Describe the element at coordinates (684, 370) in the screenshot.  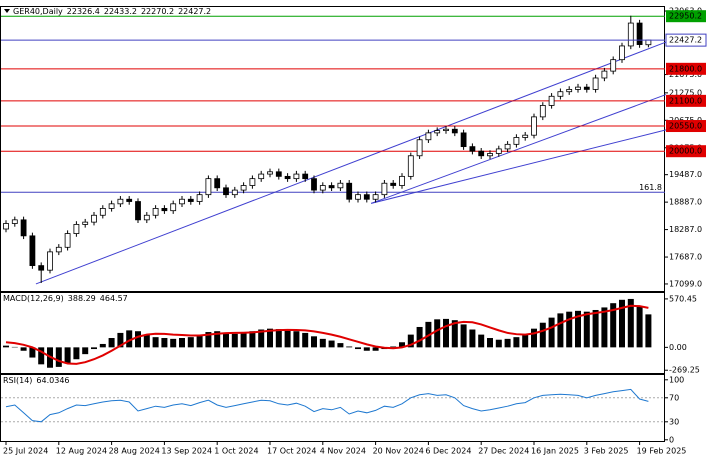
I see `y-tick-label: -269.25` at that location.